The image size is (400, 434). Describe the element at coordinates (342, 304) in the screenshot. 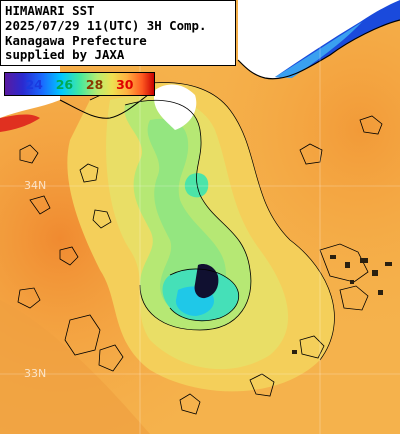

I see `cloud-specks` at that location.